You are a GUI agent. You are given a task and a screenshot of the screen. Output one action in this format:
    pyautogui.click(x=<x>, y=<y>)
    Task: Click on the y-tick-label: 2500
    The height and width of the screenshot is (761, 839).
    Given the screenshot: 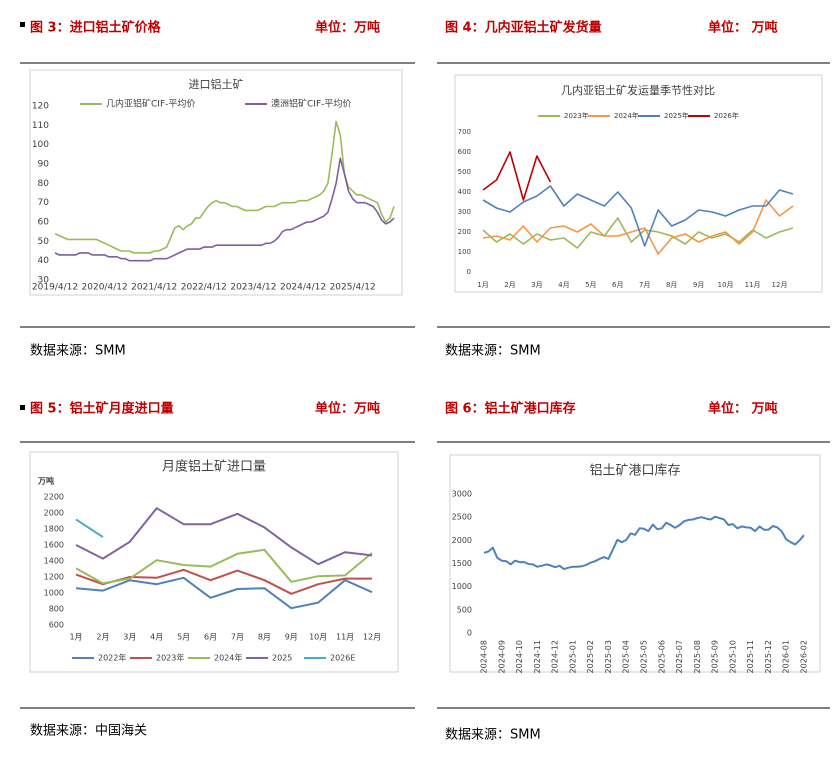 What is the action you would take?
    pyautogui.click(x=462, y=517)
    